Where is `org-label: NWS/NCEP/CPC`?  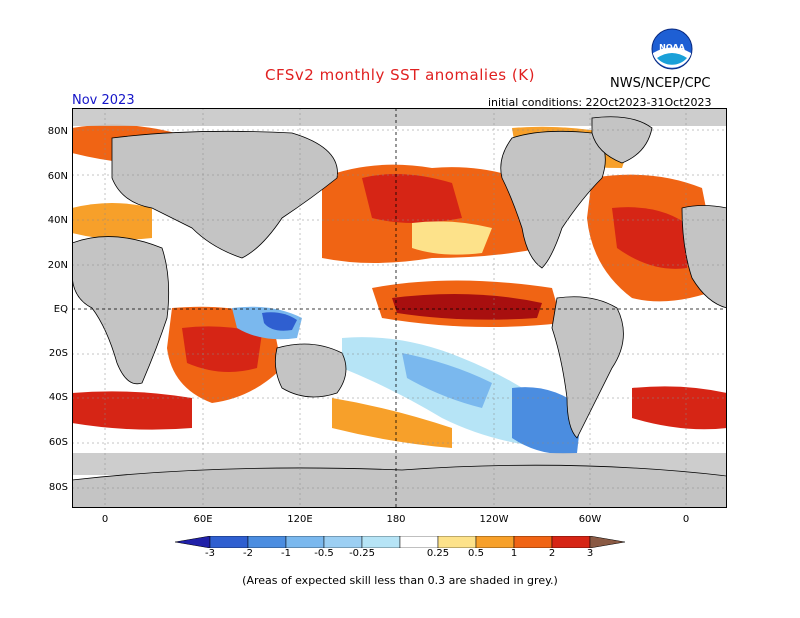
org-label: NWS/NCEP/CPC is located at coordinates (660, 83).